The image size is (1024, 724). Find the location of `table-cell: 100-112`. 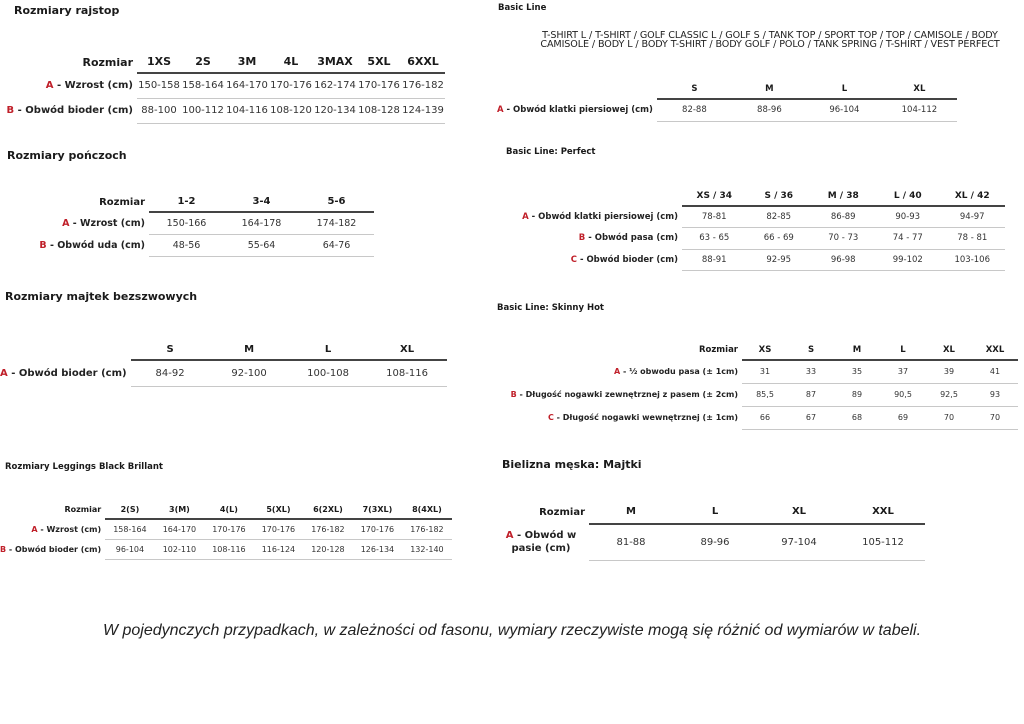

table-cell: 100-112 is located at coordinates (203, 111).